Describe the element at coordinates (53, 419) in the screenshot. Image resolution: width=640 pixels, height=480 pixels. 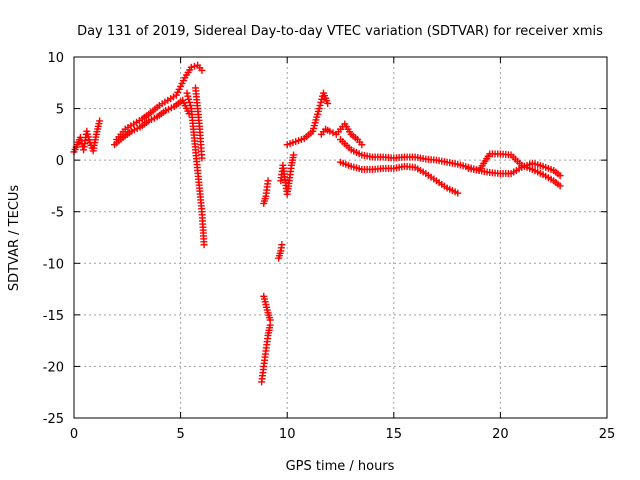
I see `y-tick-label: -25` at that location.